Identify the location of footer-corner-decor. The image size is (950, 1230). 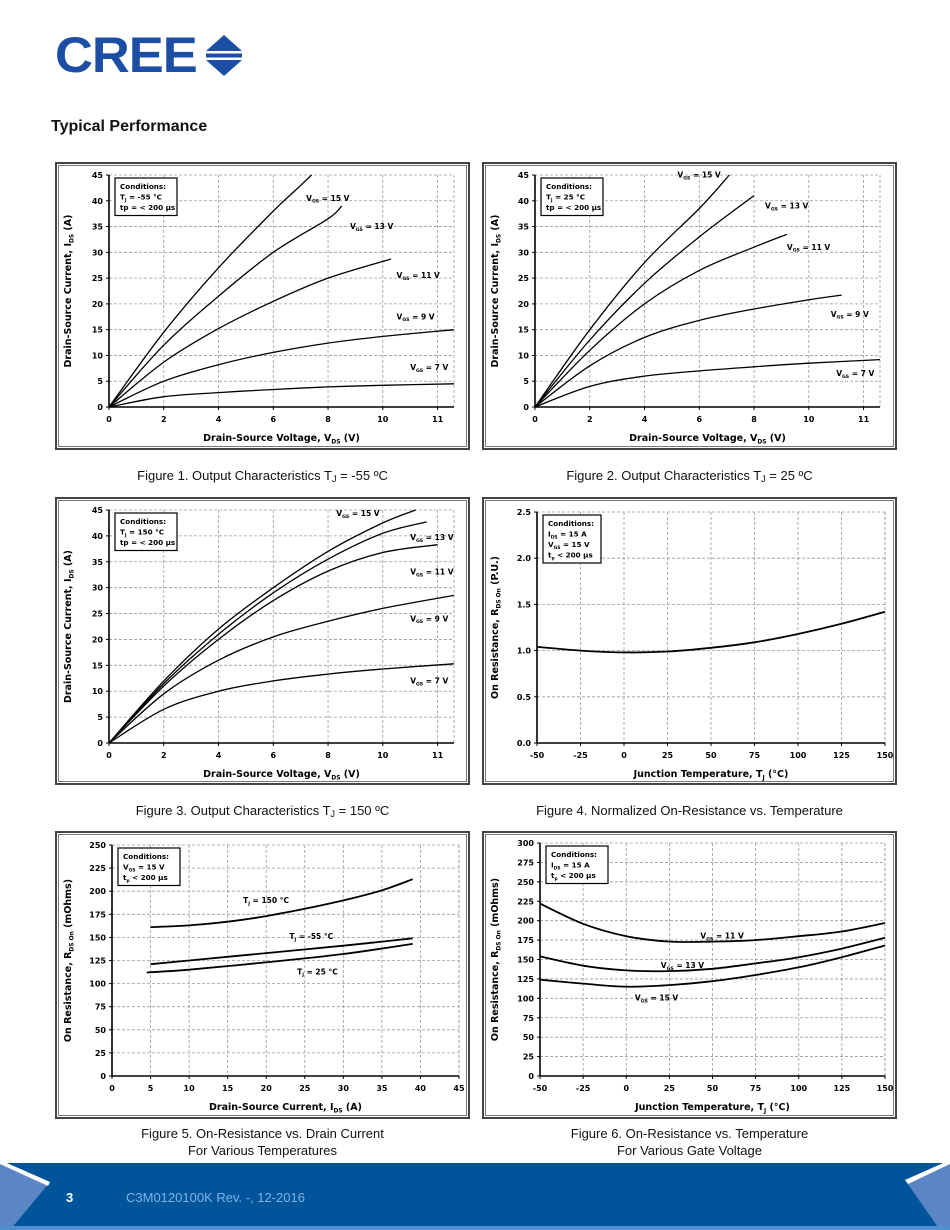
(475, 1195).